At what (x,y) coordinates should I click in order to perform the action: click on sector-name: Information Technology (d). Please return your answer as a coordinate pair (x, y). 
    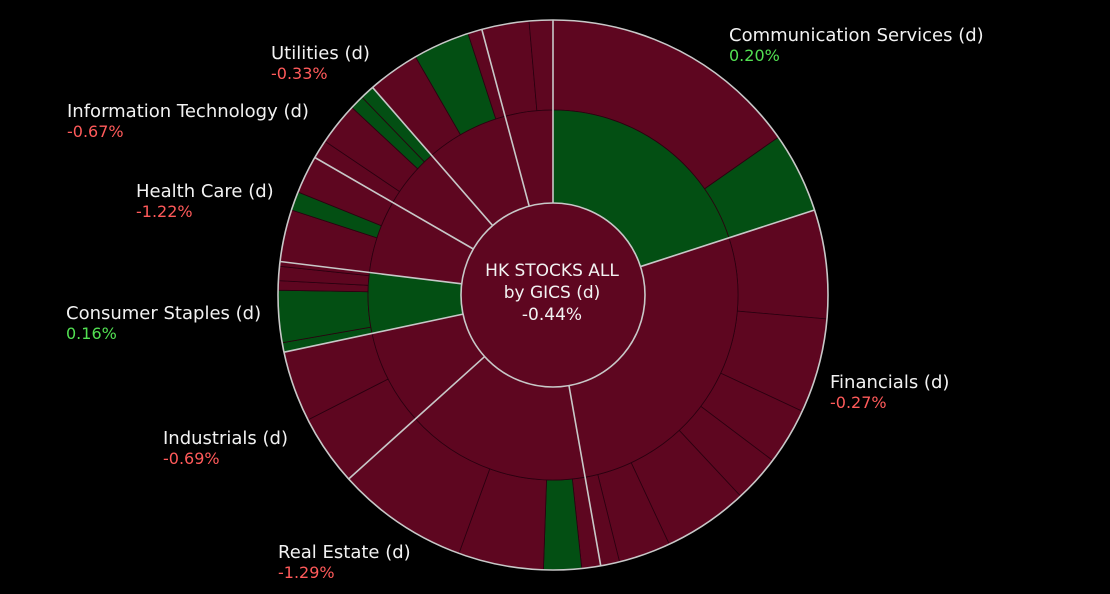
    Looking at the image, I should click on (188, 111).